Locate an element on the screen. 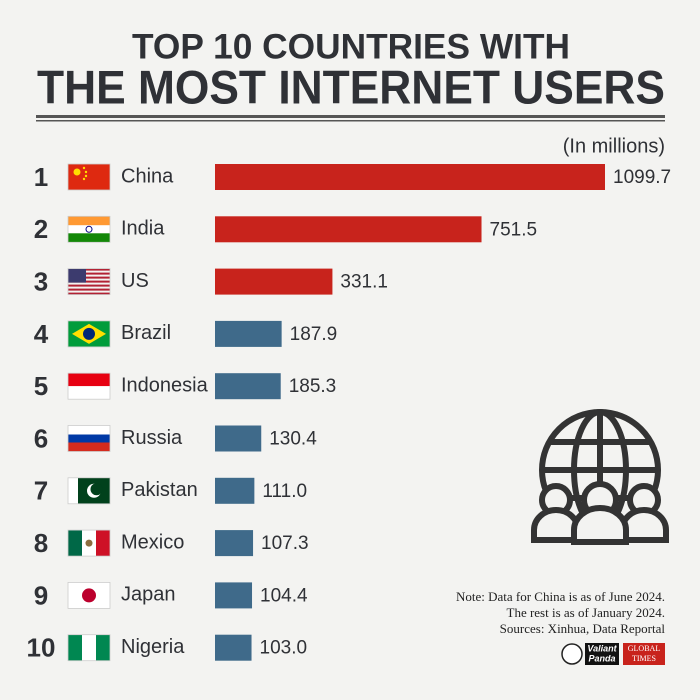  value-label: 331.1 is located at coordinates (364, 282).